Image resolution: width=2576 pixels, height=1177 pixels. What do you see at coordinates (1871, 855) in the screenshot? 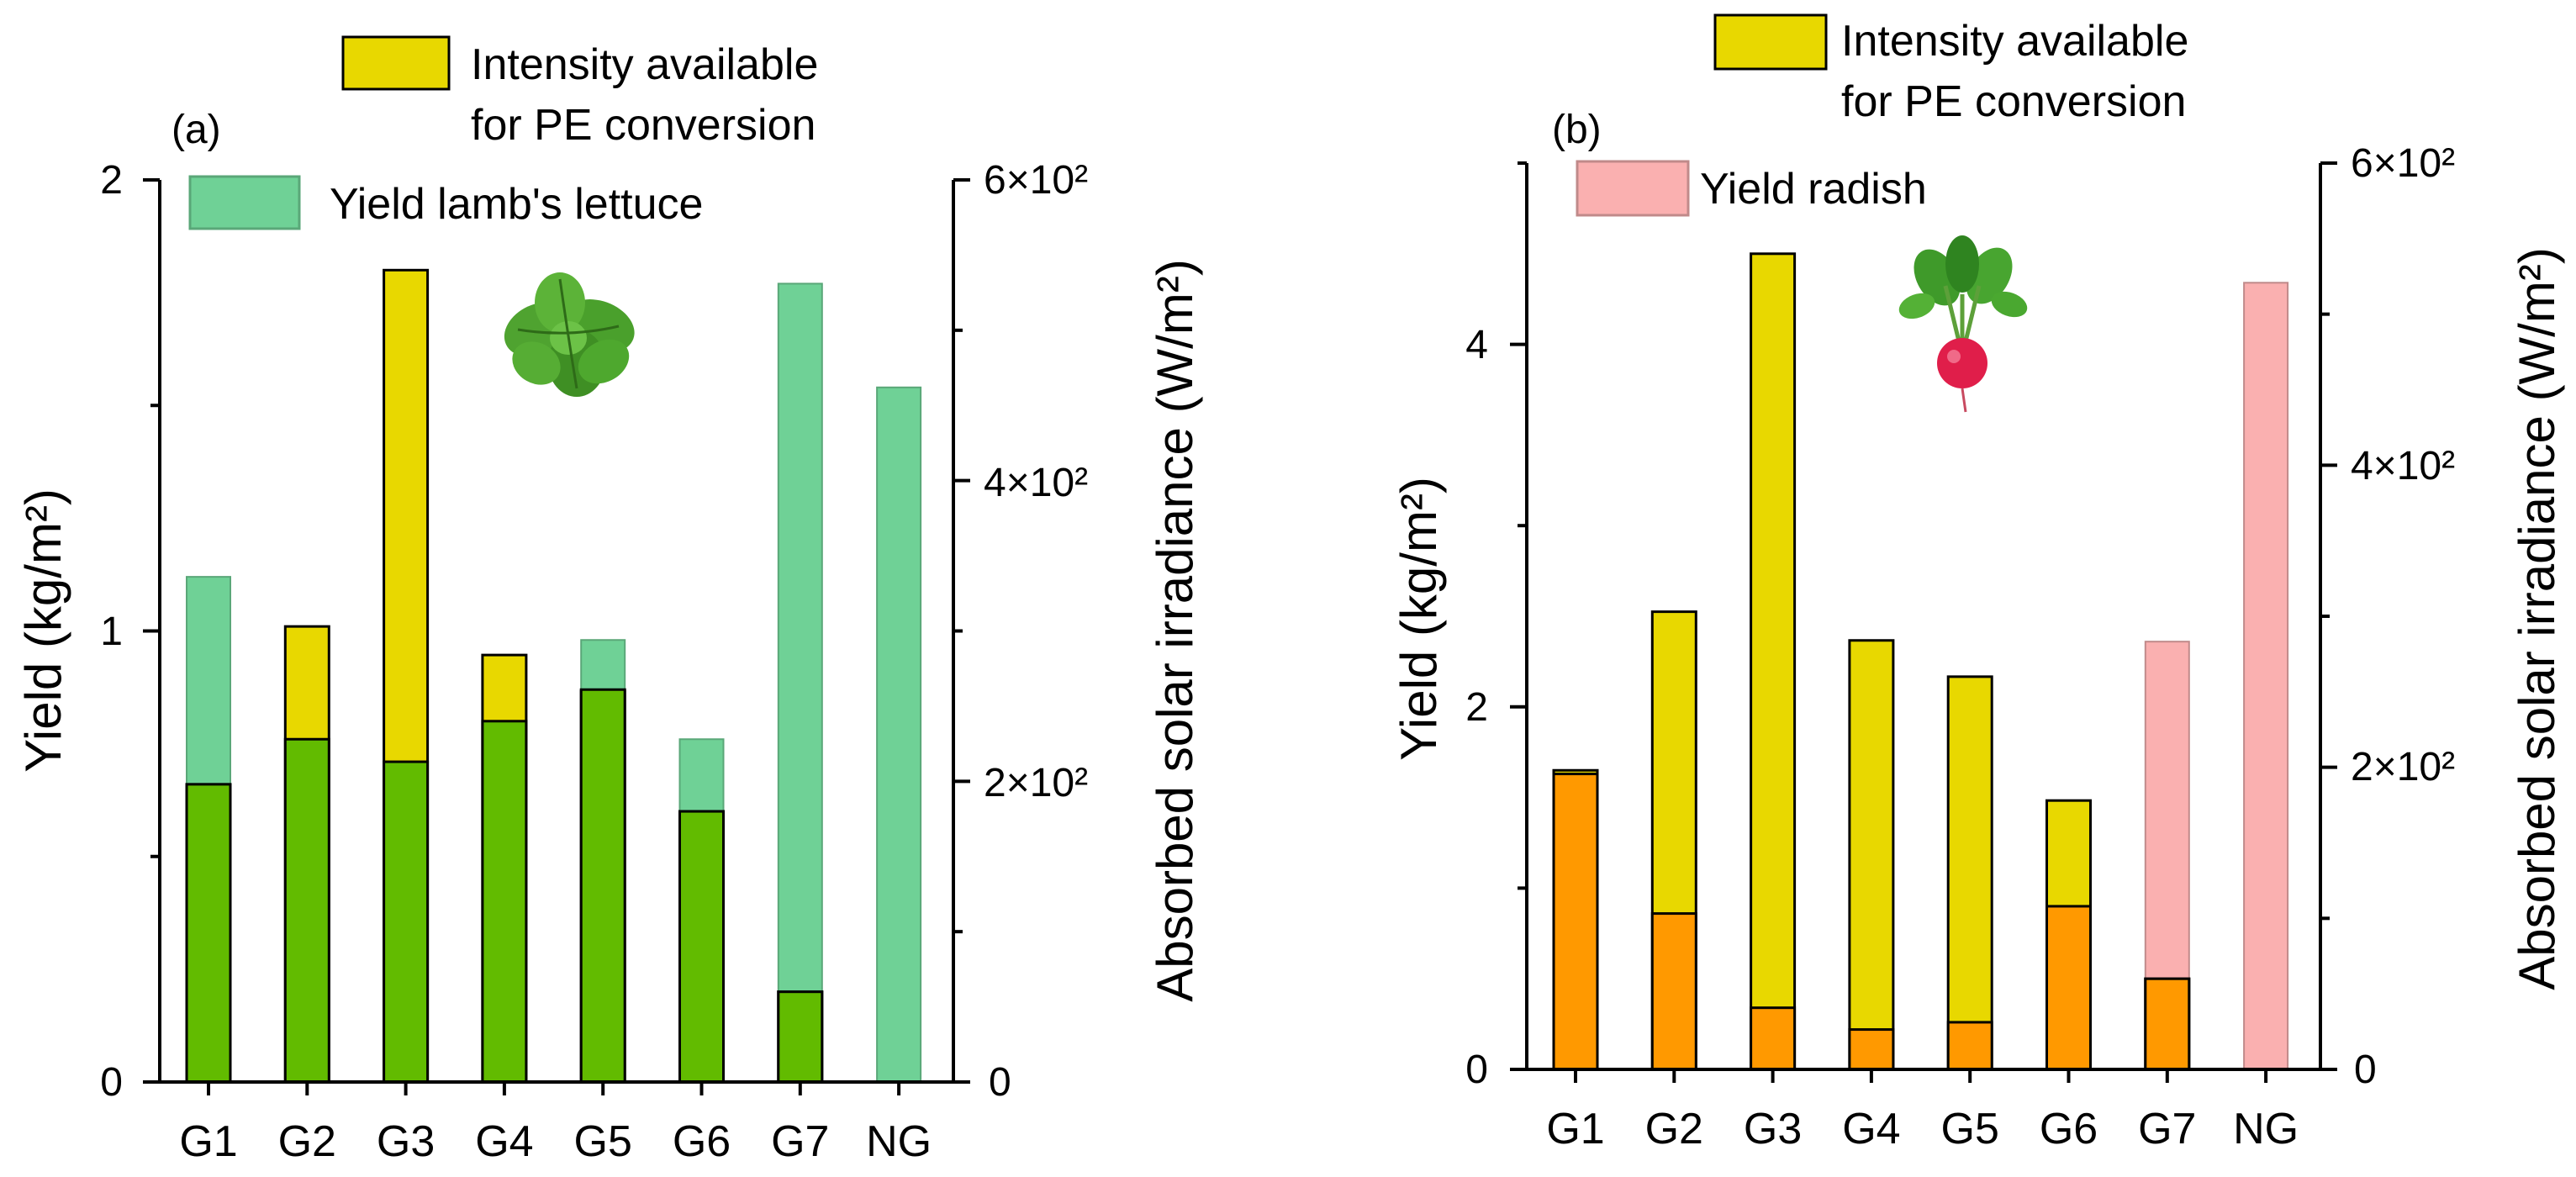
I see `panel-b-irradiance-bar-g4` at bounding box center [1871, 855].